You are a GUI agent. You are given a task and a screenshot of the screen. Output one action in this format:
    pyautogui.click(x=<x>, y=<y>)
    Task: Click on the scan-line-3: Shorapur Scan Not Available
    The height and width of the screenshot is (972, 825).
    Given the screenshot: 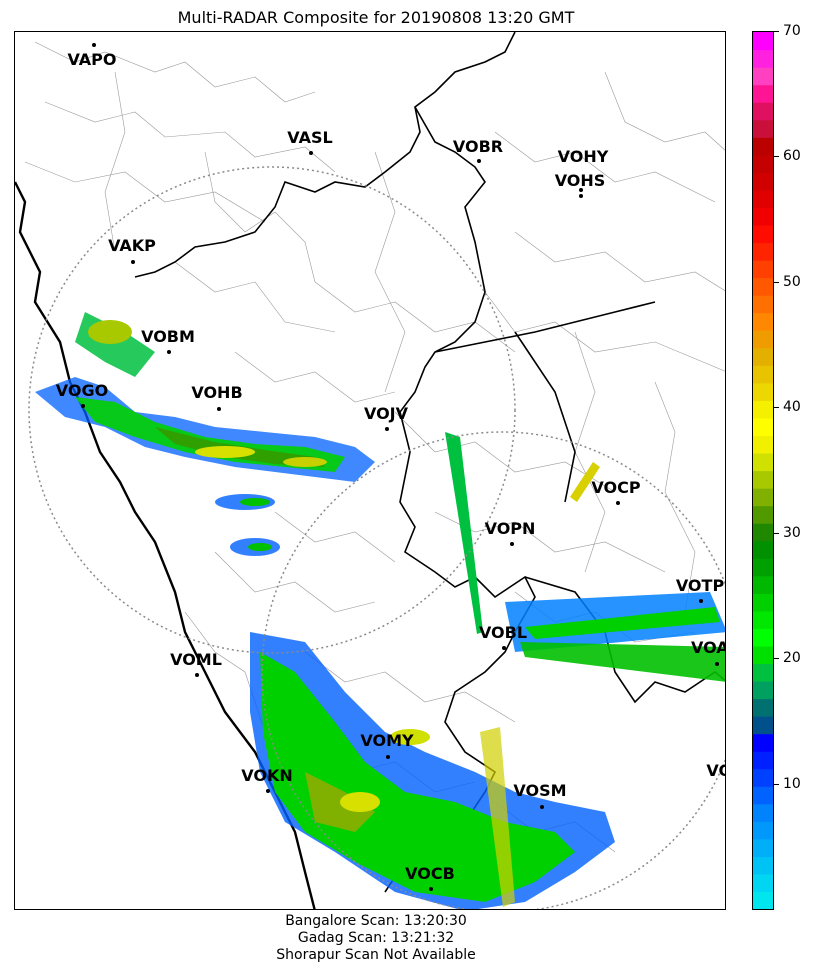 What is the action you would take?
    pyautogui.click(x=376, y=955)
    